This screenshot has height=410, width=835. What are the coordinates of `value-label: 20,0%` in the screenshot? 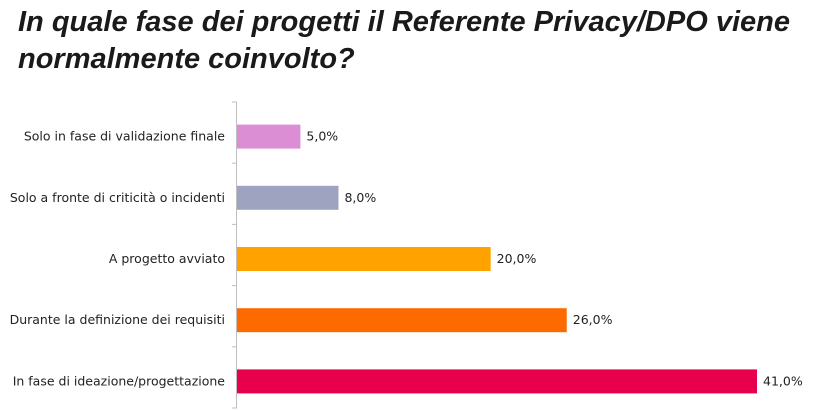 It's located at (517, 258).